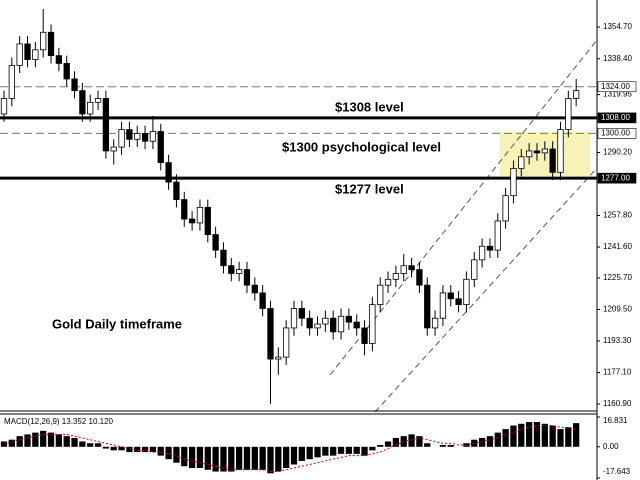  What do you see at coordinates (617, 94) in the screenshot?
I see `y-tick-label: 1319.95` at bounding box center [617, 94].